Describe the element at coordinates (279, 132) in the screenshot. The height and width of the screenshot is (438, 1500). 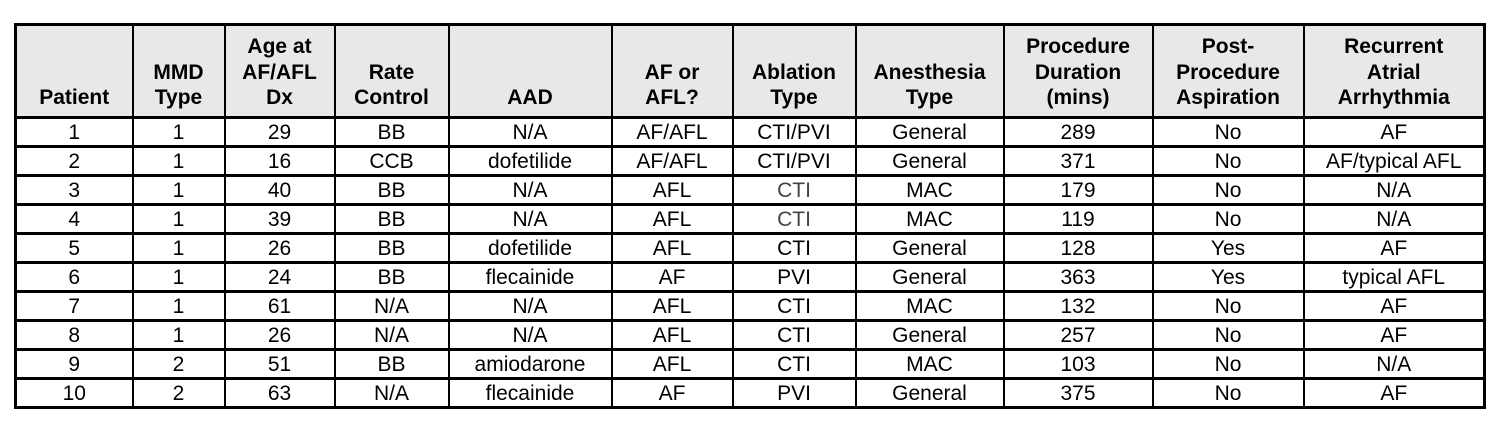
I see `cell-age-at-af-afl-dx: 29` at that location.